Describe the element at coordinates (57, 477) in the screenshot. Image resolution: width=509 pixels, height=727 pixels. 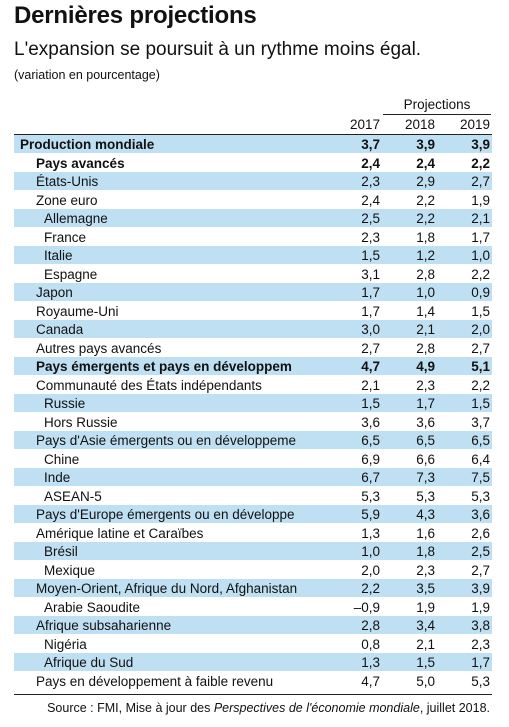
I see `row-label: Inde` at that location.